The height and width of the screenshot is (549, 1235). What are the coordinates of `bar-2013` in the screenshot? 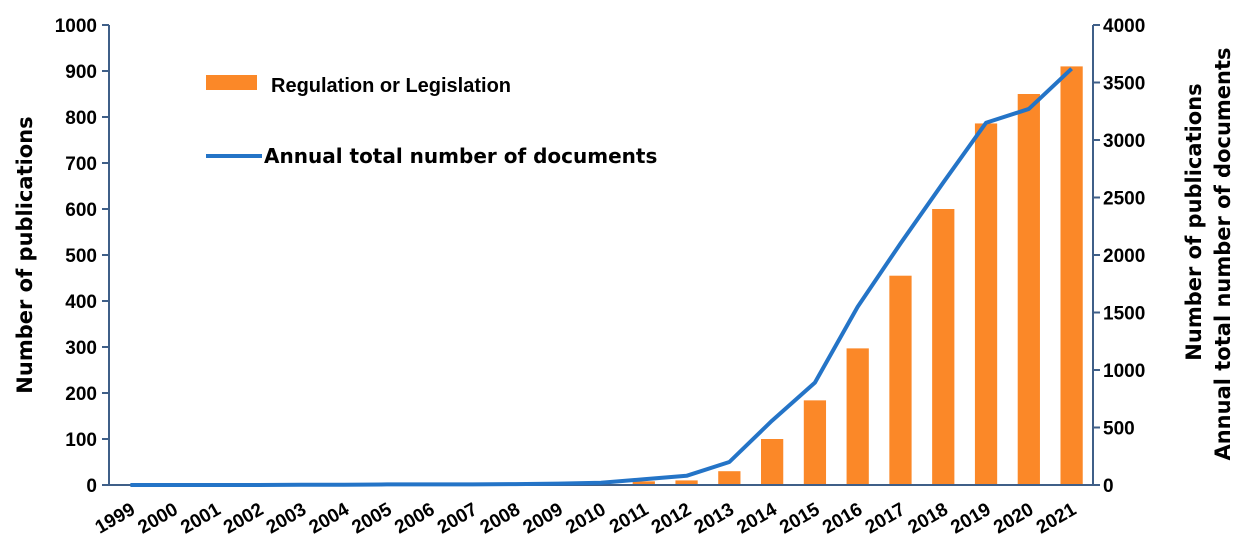 It's located at (729, 478).